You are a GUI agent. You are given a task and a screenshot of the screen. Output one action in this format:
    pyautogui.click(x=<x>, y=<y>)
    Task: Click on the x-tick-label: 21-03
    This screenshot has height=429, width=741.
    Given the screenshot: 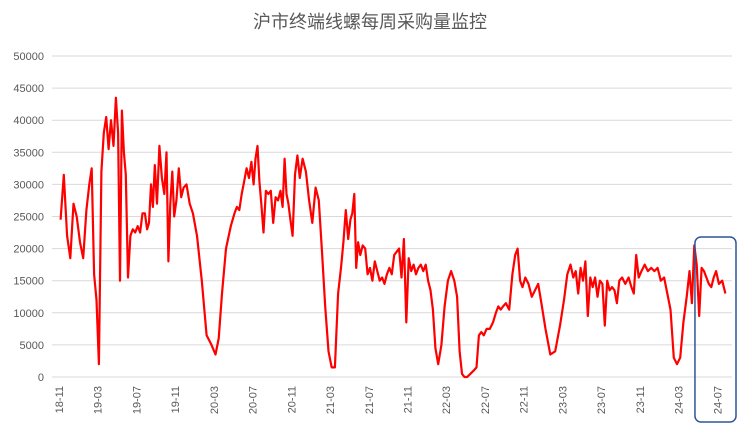 What is the action you would take?
    pyautogui.click(x=331, y=400)
    